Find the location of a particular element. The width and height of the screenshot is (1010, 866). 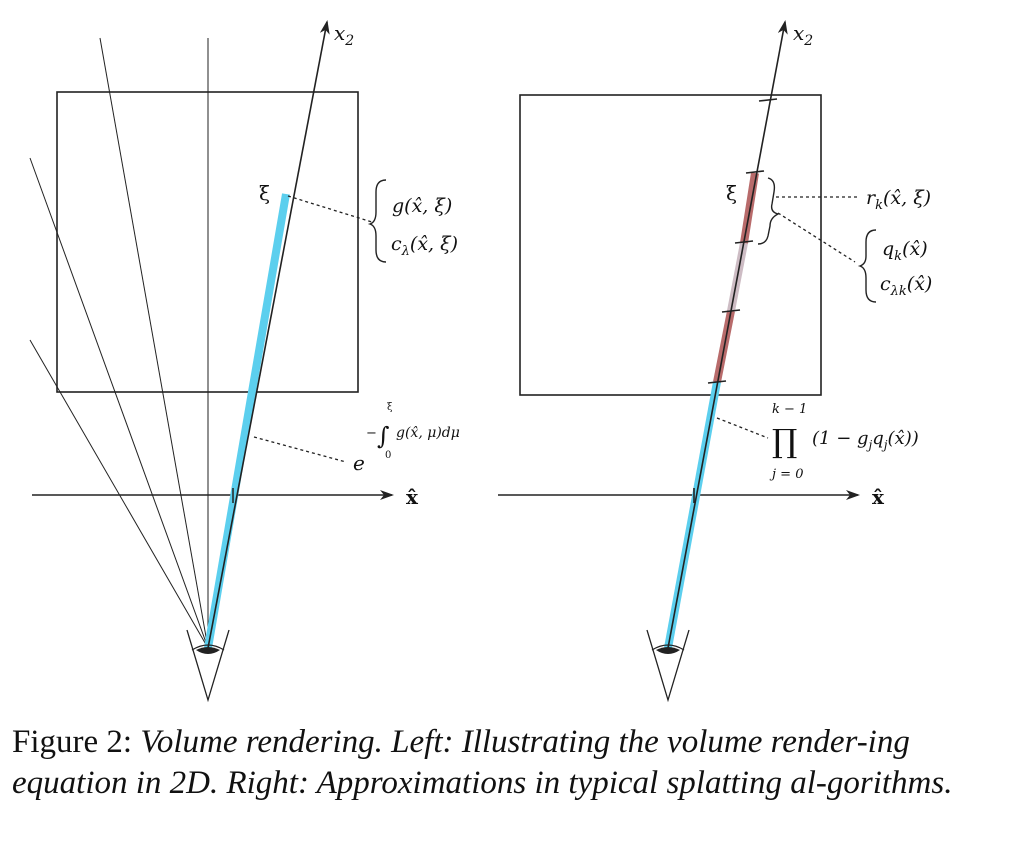

right-prod-leader is located at coordinates (742, 428).